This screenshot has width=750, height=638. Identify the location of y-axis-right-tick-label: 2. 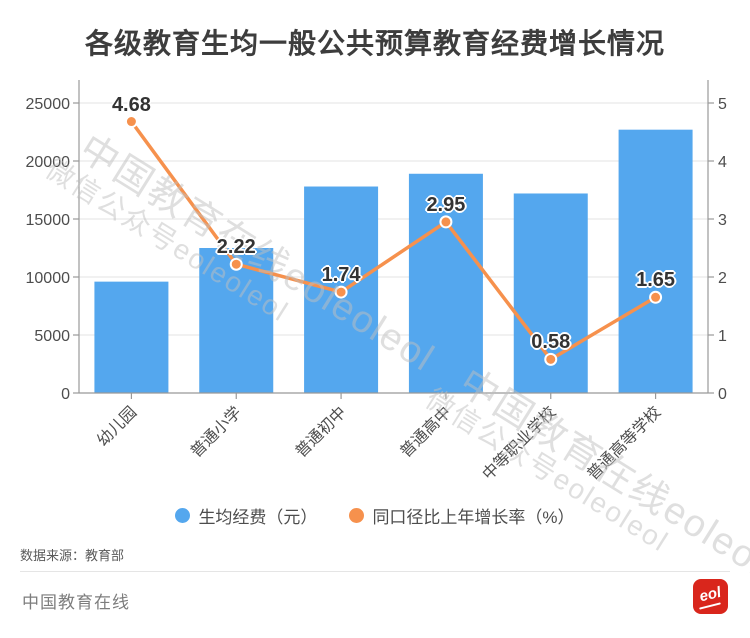
(722, 278).